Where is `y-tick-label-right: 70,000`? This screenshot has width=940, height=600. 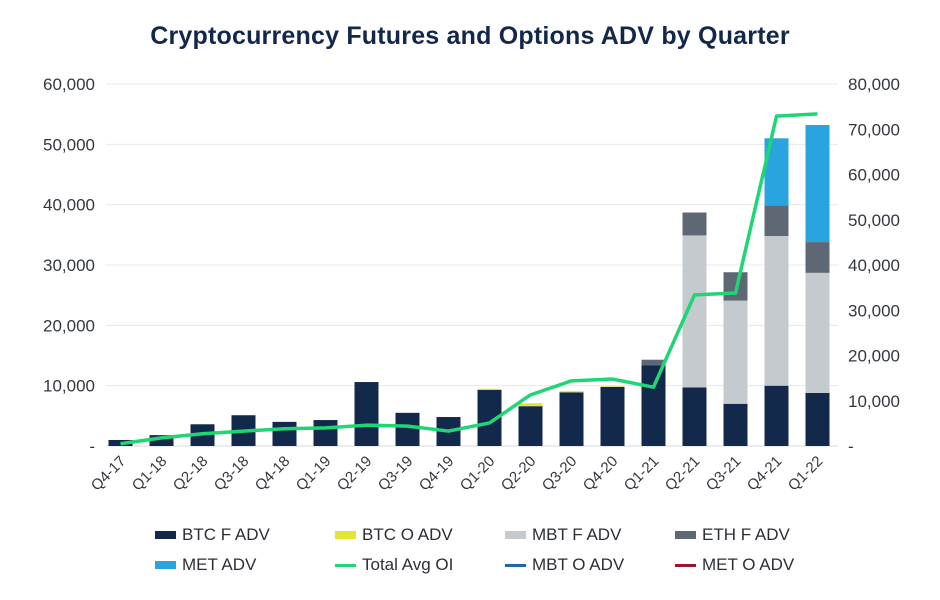 y-tick-label-right: 70,000 is located at coordinates (874, 129).